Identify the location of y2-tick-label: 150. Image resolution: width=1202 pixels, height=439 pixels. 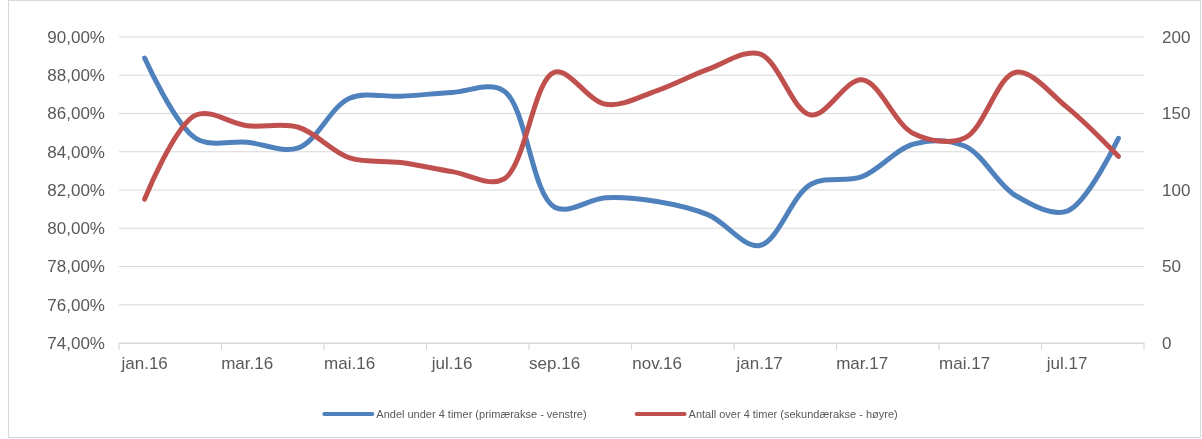
(1176, 114).